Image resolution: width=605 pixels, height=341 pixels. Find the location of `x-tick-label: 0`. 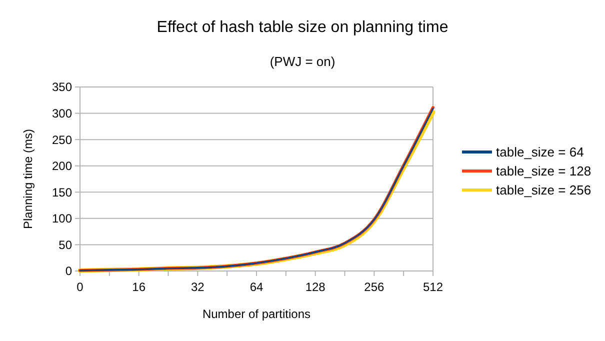

x-tick-label: 0 is located at coordinates (80, 287).